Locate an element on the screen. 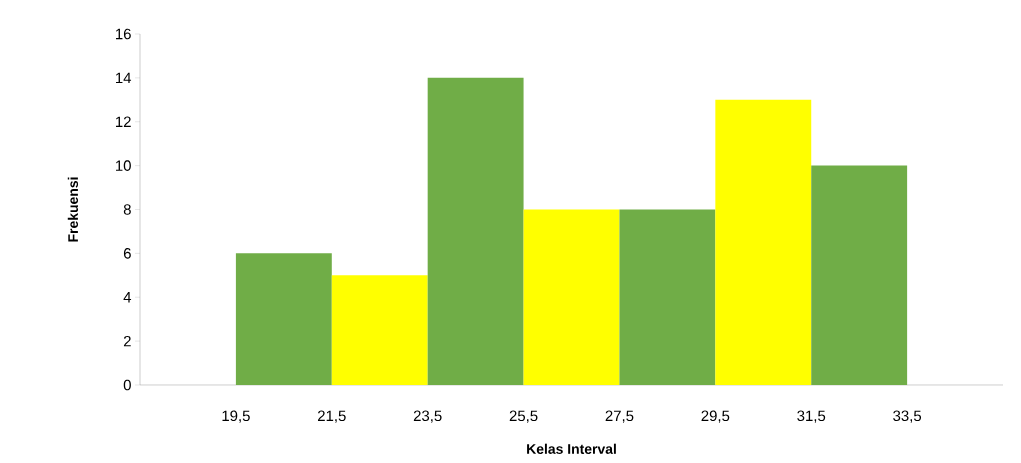  x-tick-label: 23,5 is located at coordinates (427, 416).